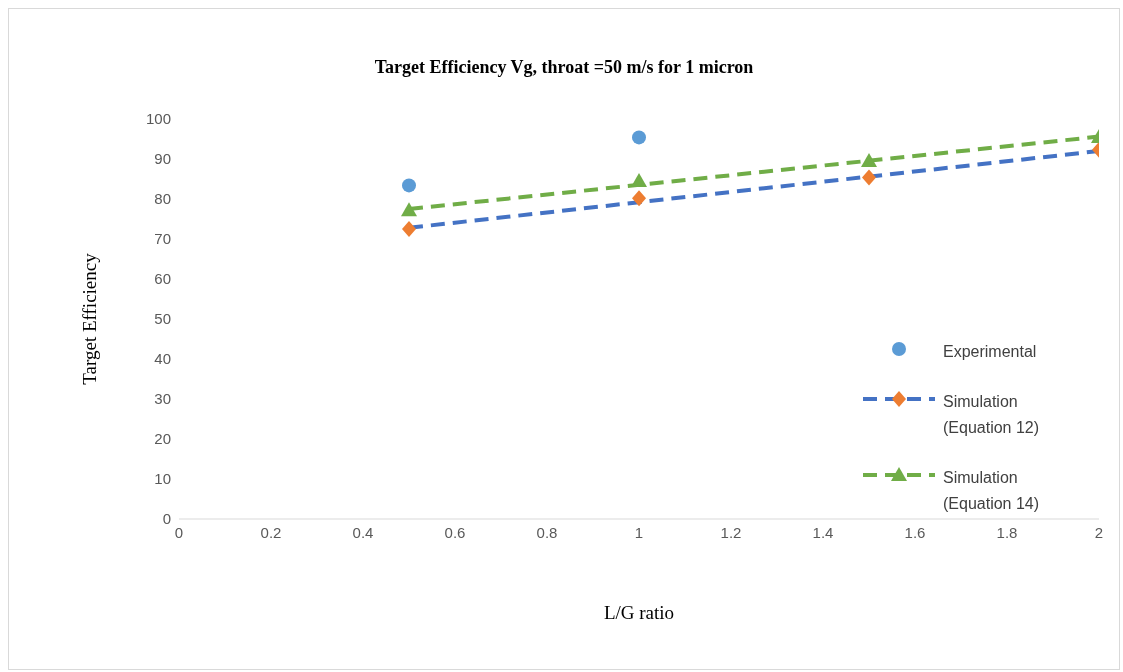 Image resolution: width=1123 pixels, height=672 pixels. Describe the element at coordinates (162, 479) in the screenshot. I see `y-tick-label: 10` at that location.